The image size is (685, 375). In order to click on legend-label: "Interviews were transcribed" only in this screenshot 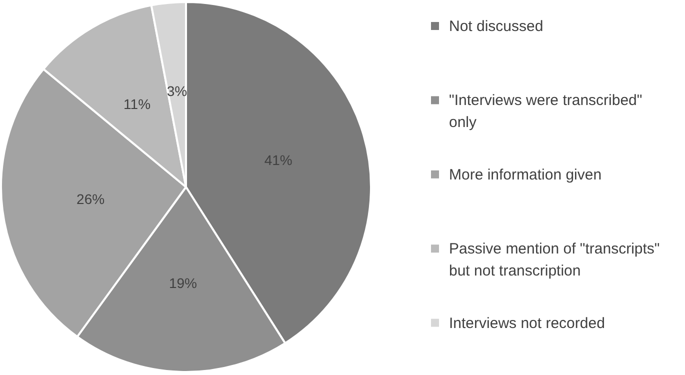, I will do `click(545, 111)`.